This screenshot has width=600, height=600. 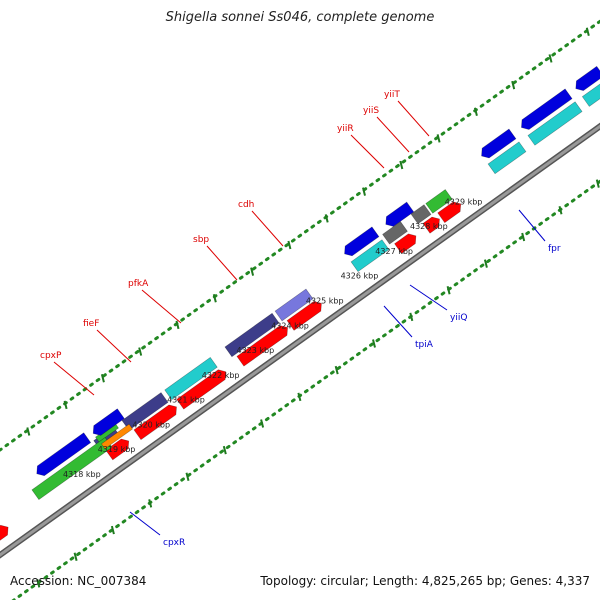 What do you see at coordinates (256, 350) in the screenshot?
I see `kbp-tick-label: 4323 kbp` at bounding box center [256, 350].